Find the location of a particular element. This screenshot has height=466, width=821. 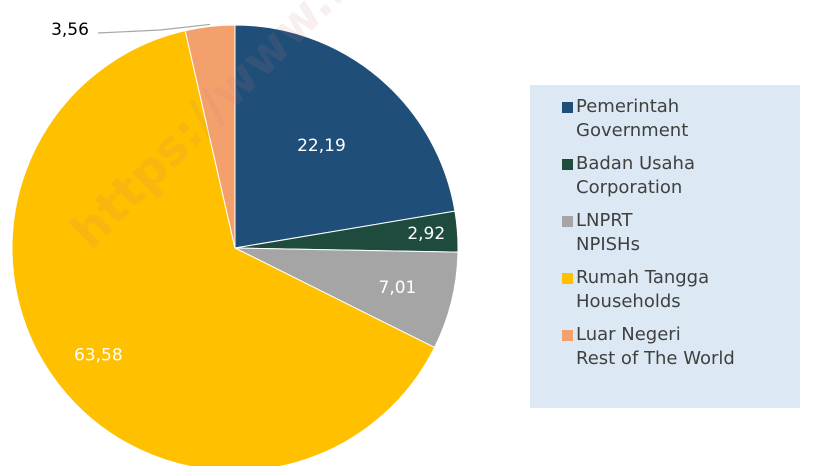

legend-item: Badan Usaha Corporation is located at coordinates (681, 176).